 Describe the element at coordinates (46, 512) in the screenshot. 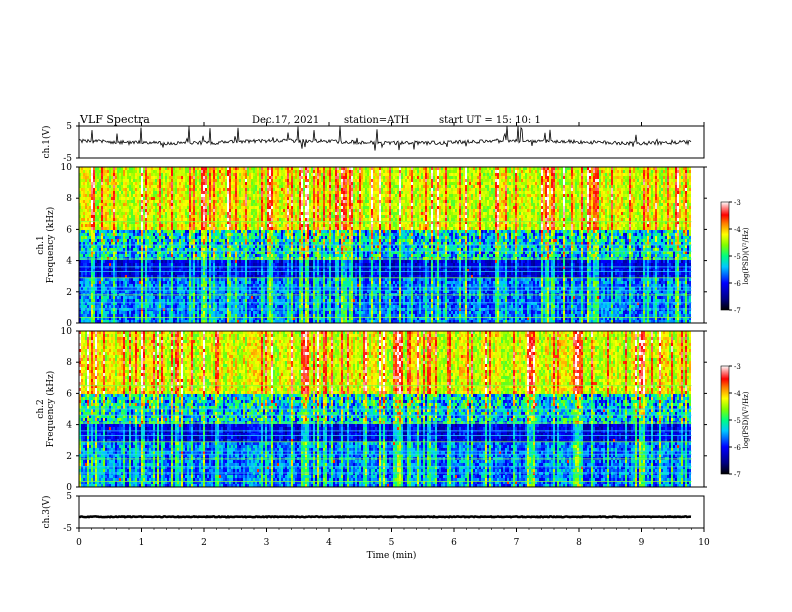

I see `y-axis-label: ch.3(V)` at that location.